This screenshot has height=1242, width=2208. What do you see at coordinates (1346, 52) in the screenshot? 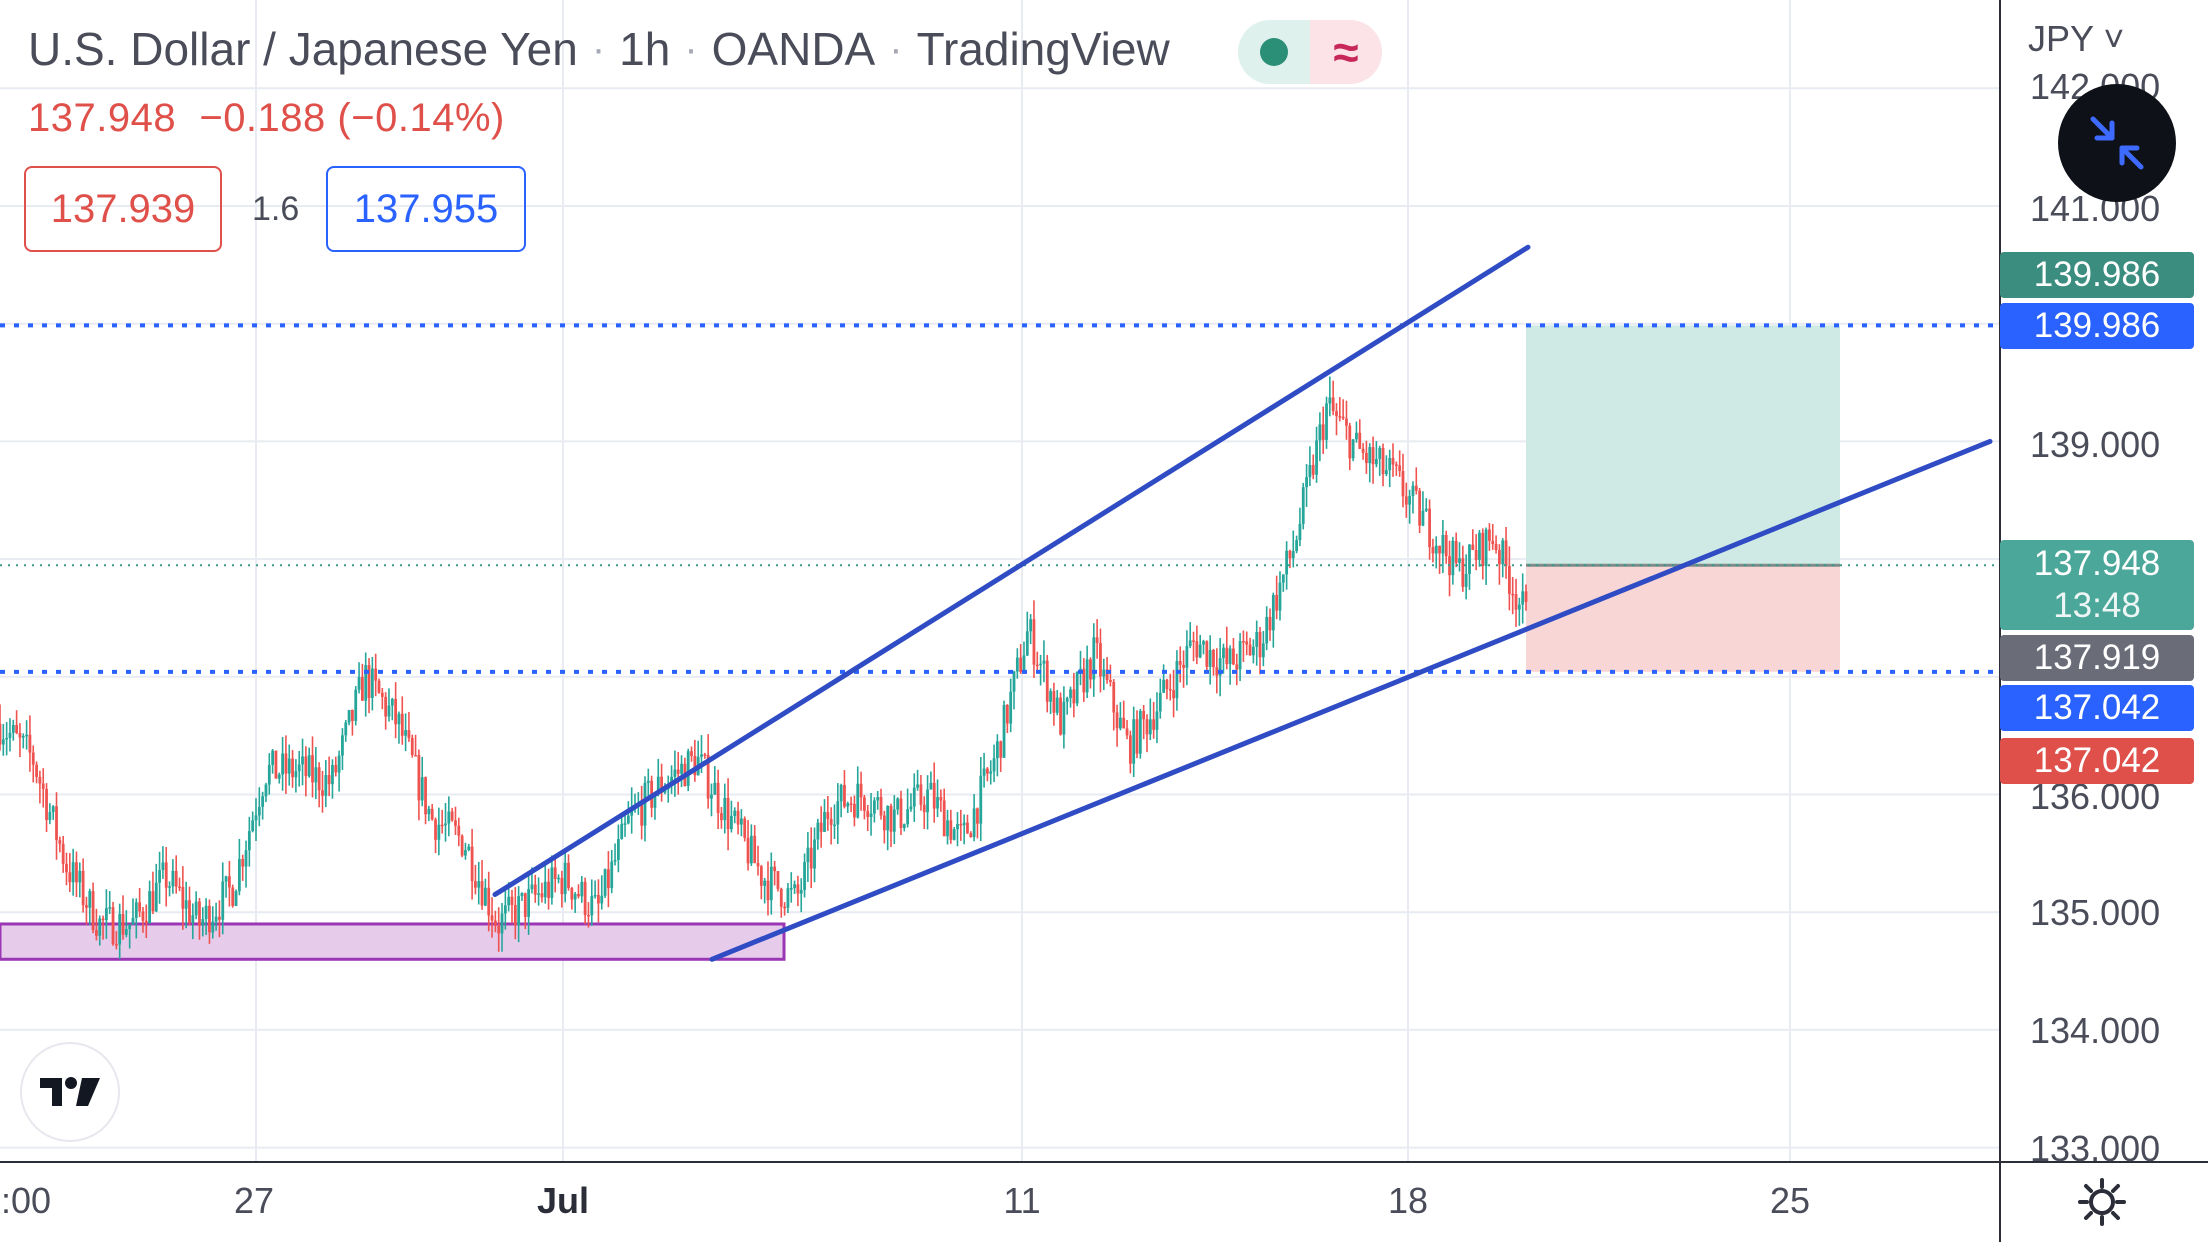
I see `delayed-data-indicator: ≈` at bounding box center [1346, 52].